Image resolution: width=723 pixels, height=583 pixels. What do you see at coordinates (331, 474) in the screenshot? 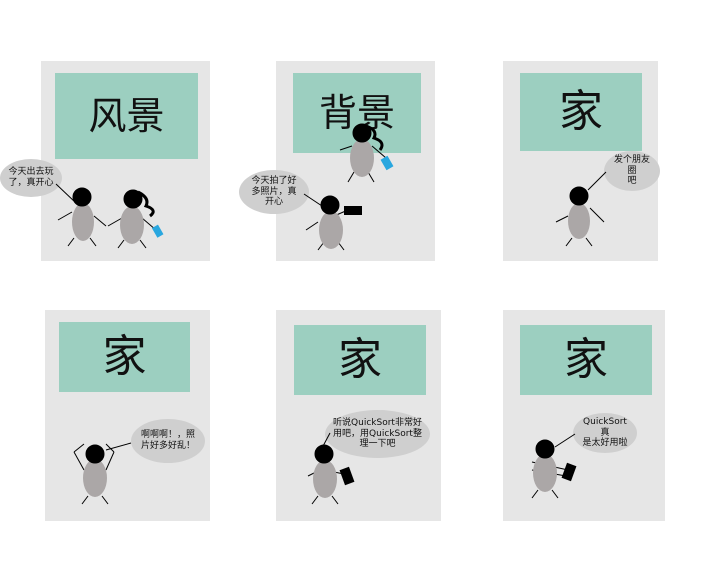
I see `panel-5-person` at bounding box center [331, 474].